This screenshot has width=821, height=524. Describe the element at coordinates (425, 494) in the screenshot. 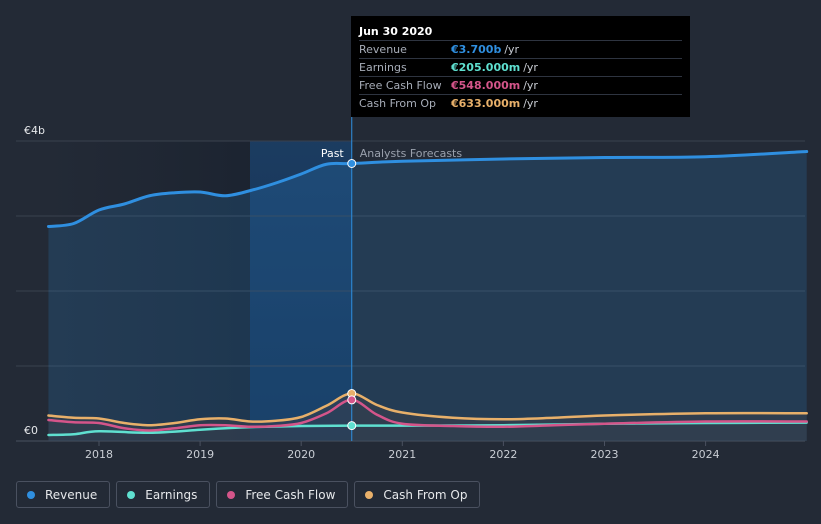

I see `legend-label: Cash From Op` at that location.